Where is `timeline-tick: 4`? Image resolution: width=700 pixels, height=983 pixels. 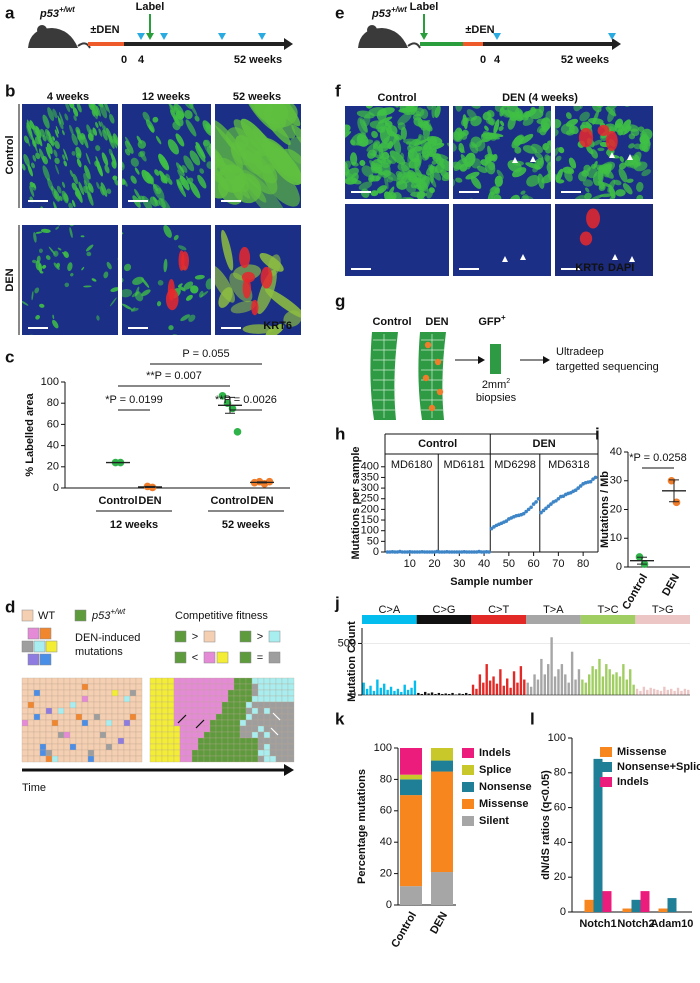 timeline-tick: 4 is located at coordinates (141, 60).